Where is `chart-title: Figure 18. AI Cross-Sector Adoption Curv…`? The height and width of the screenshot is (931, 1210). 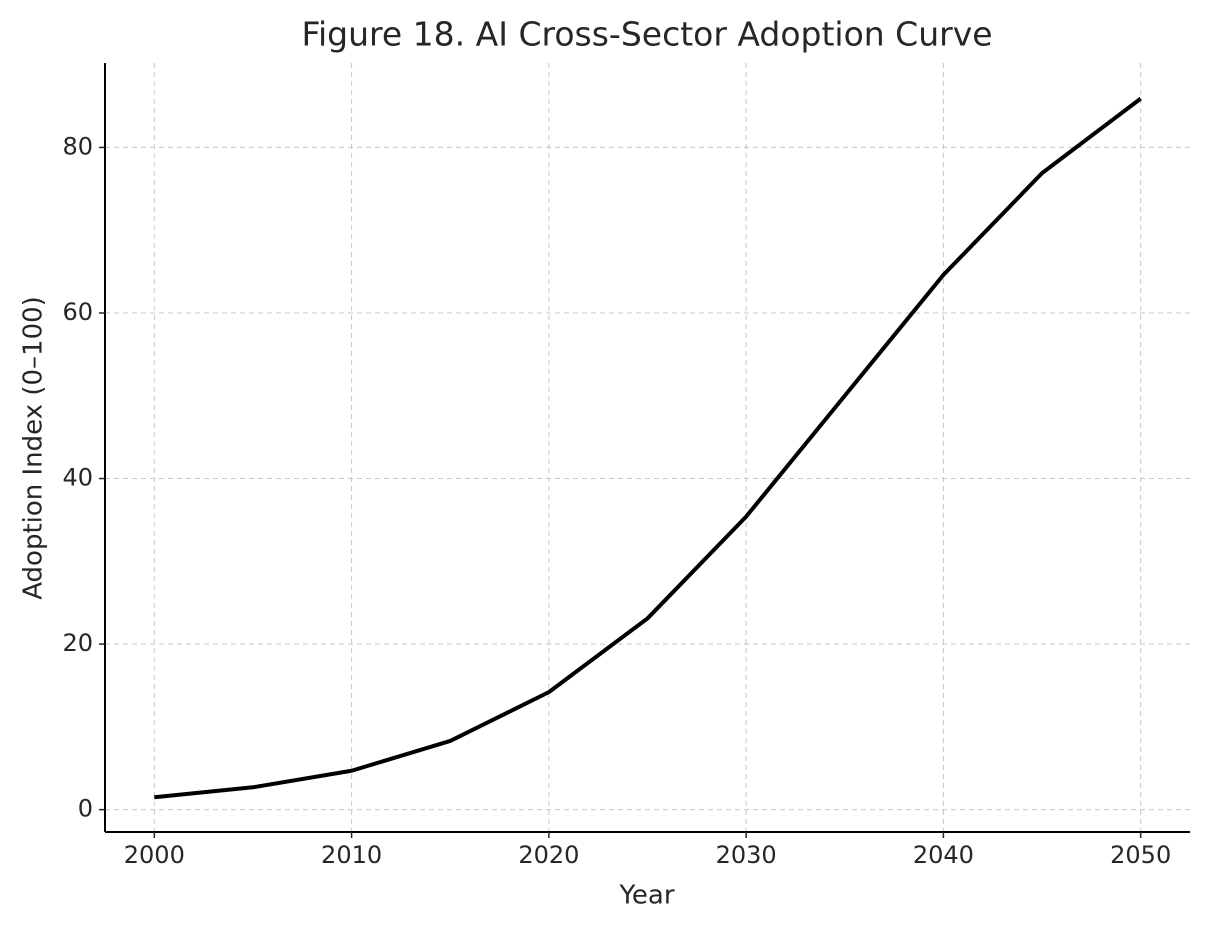 chart-title: Figure 18. AI Cross-Sector Adoption Curv… is located at coordinates (646, 34).